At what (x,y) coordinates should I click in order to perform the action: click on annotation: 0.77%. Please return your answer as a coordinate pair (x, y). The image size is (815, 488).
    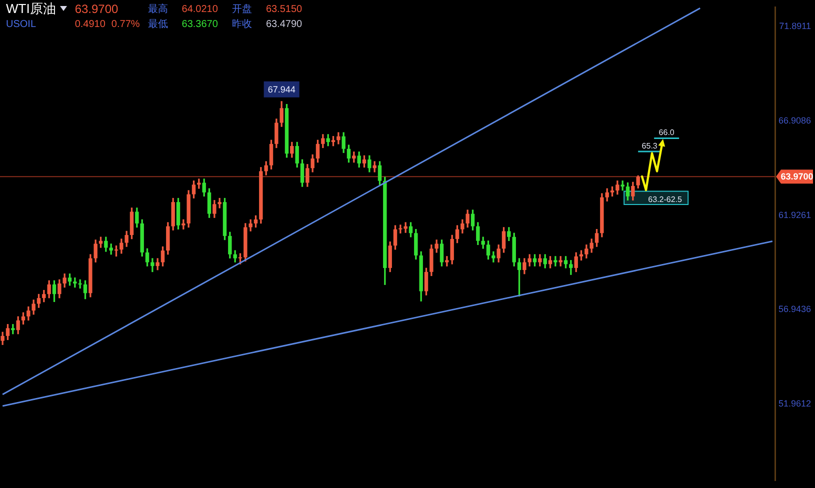
    Looking at the image, I should click on (125, 24).